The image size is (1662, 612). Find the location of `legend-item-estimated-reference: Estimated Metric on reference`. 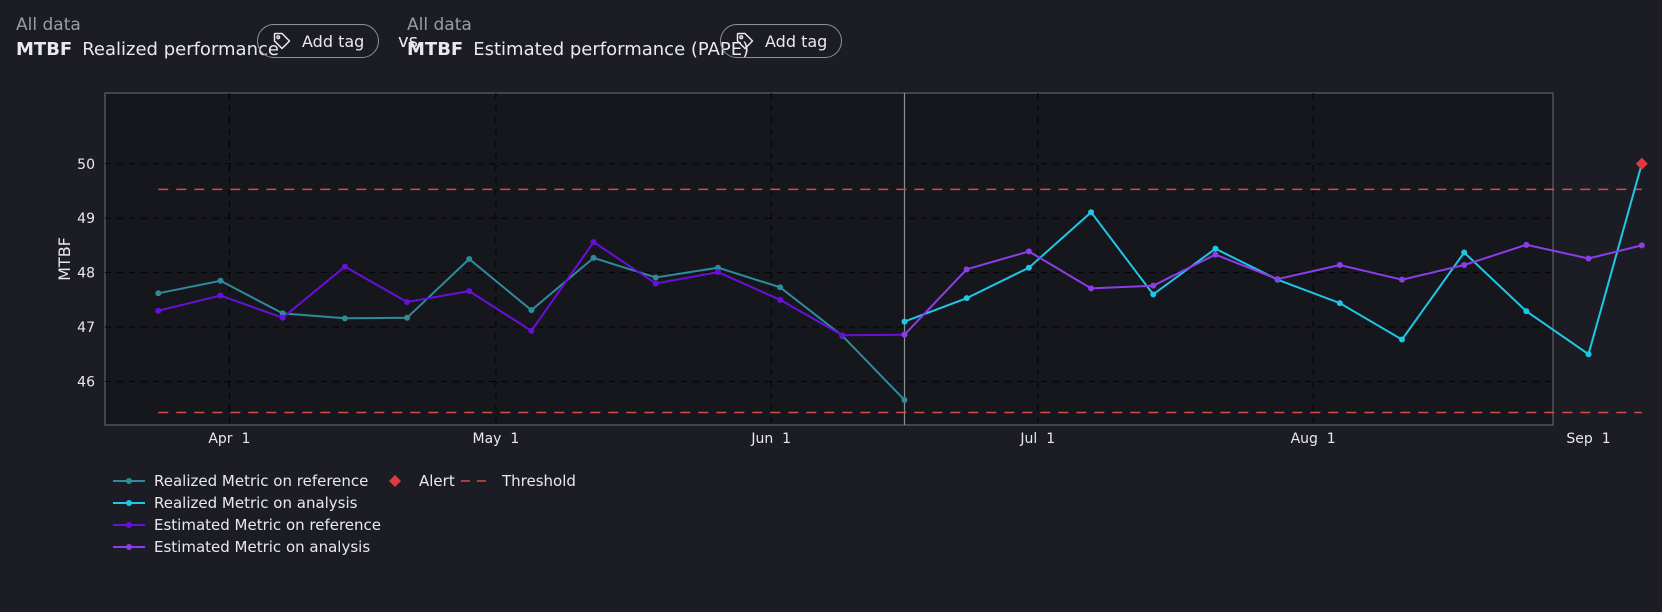

legend-item-estimated-reference: Estimated Metric on reference is located at coordinates (246, 525).